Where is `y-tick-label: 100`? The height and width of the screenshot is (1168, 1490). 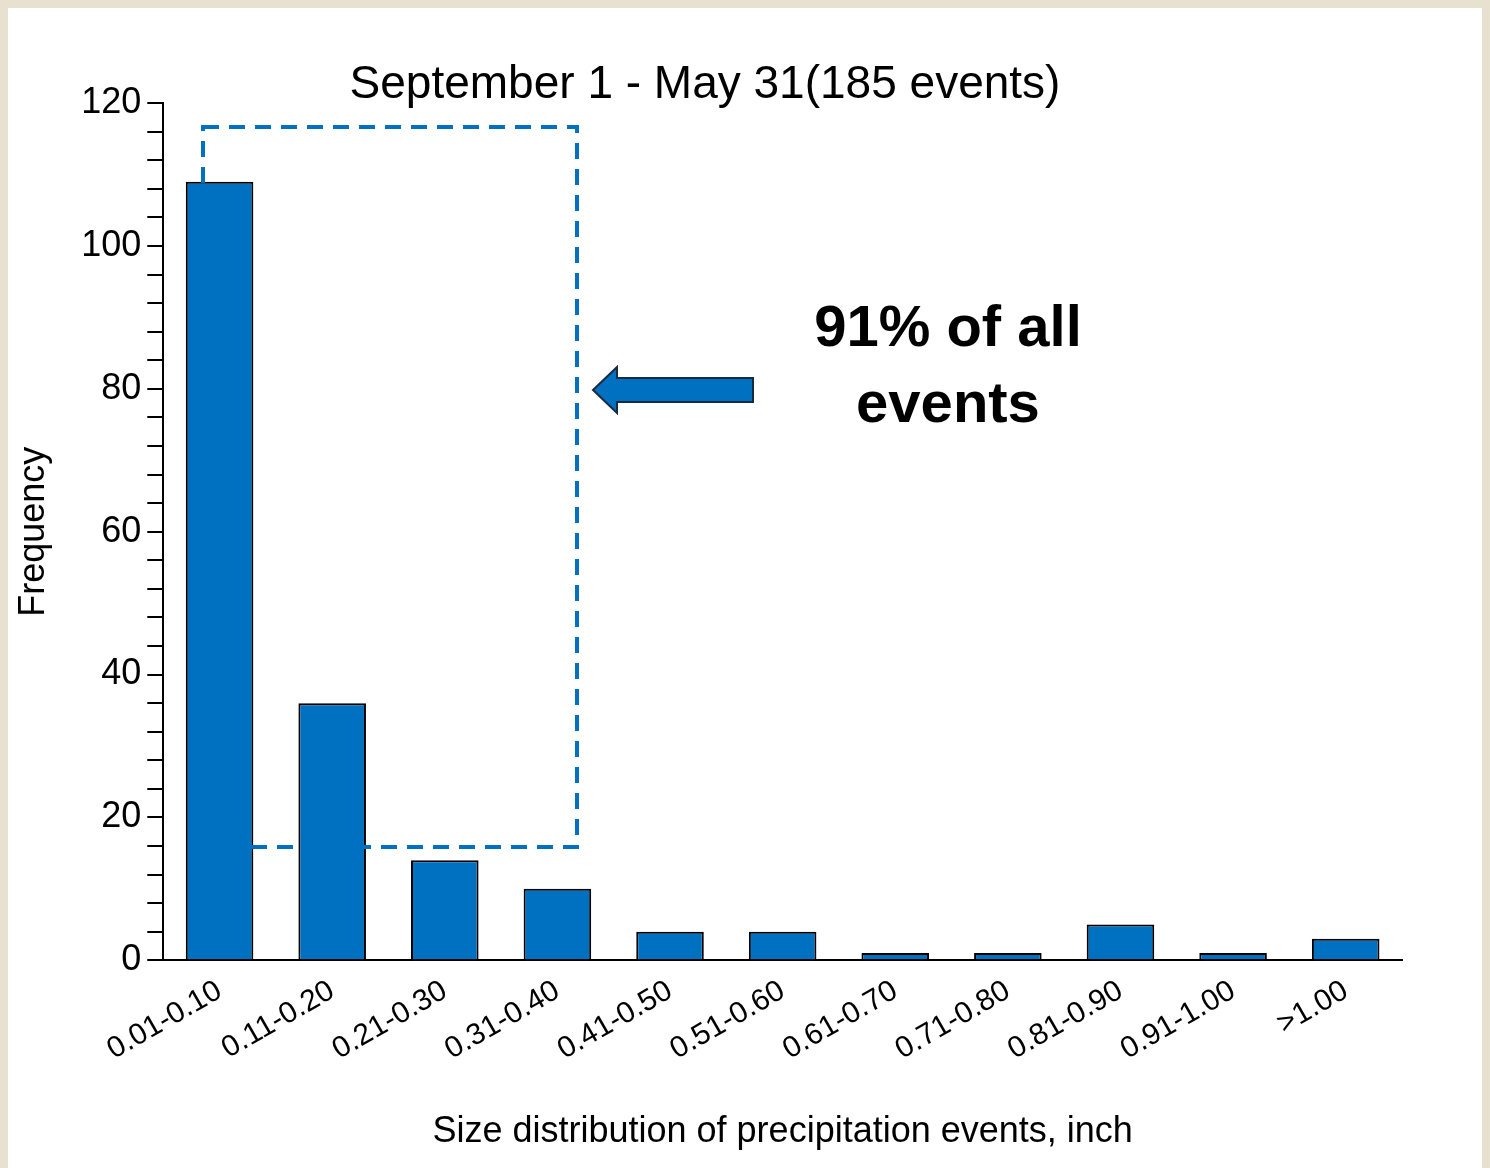
y-tick-label: 100 is located at coordinates (111, 243).